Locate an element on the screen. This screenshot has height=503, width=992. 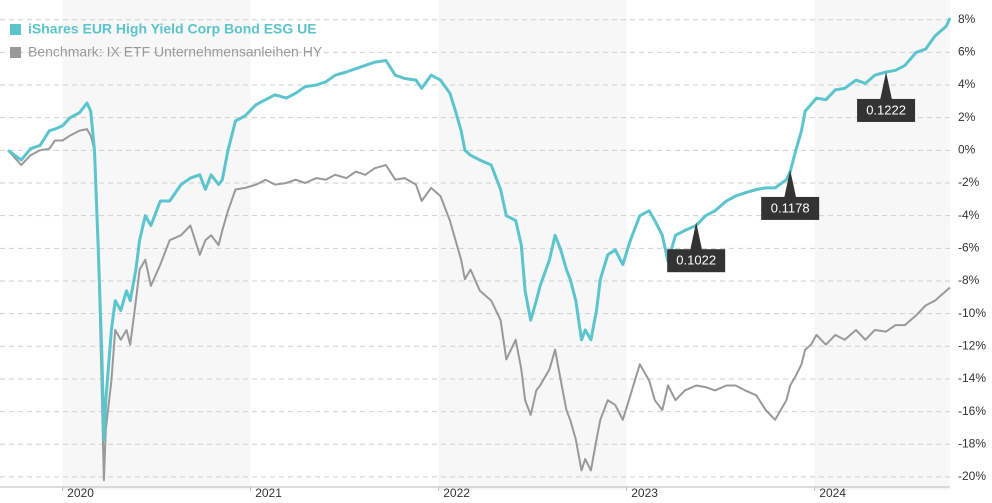
y-tick-label: -16% is located at coordinates (972, 411).